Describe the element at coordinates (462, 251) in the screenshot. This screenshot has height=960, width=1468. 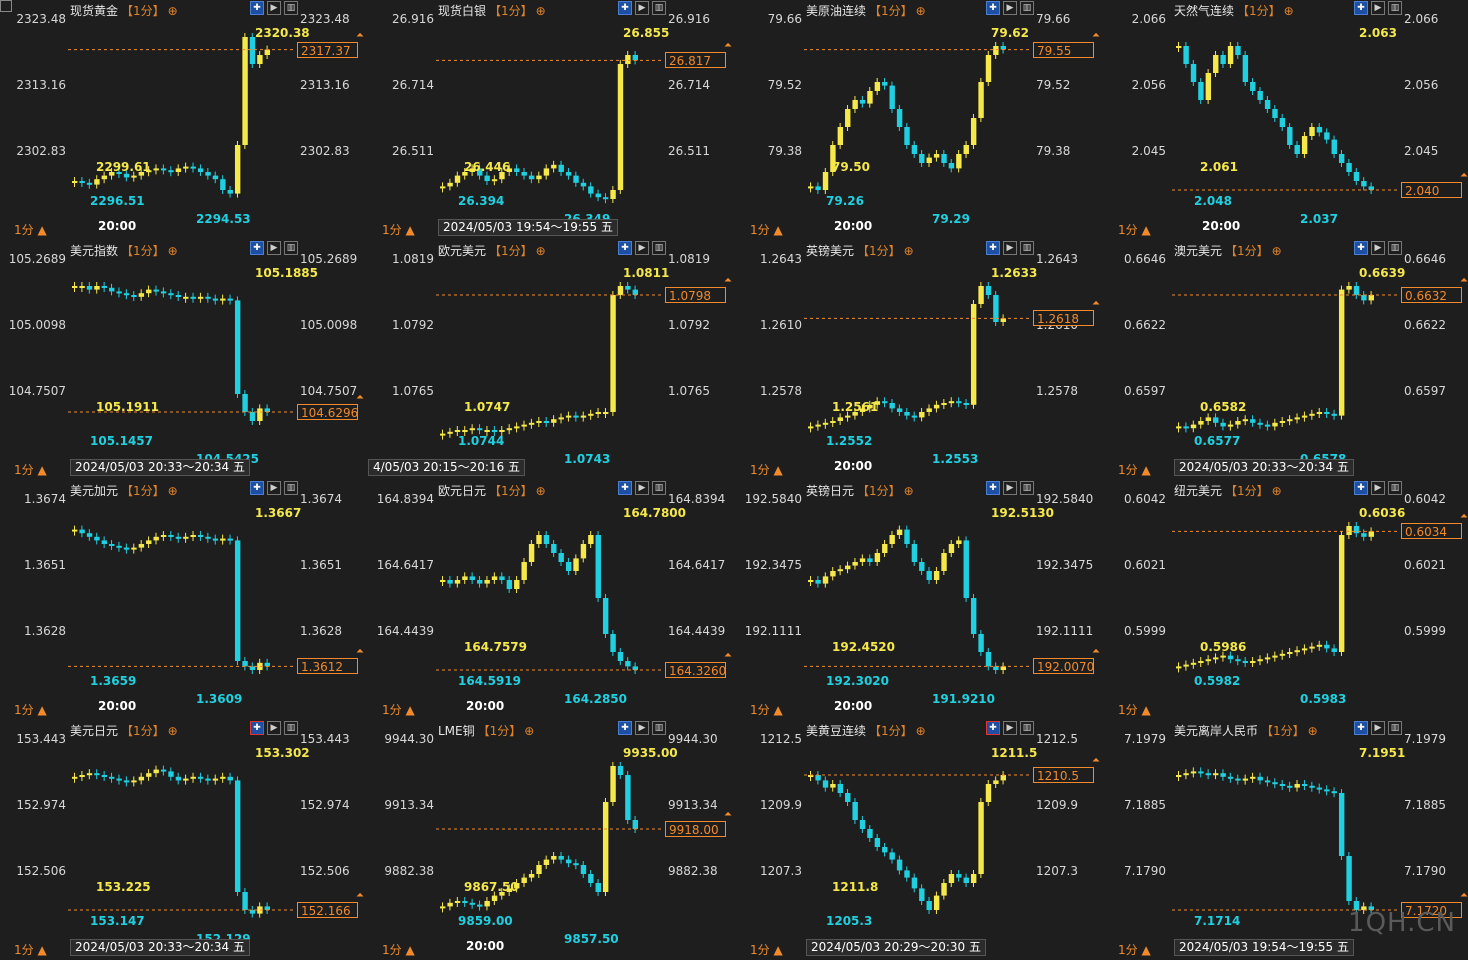
I see `instrument-name: 欧元美元` at that location.